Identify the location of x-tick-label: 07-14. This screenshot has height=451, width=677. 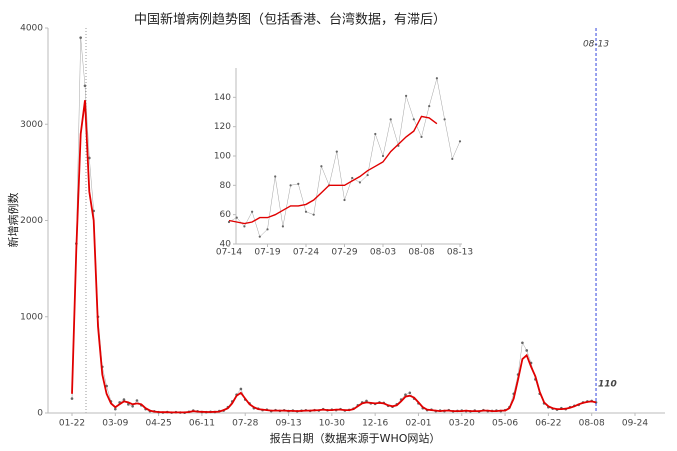
(229, 253).